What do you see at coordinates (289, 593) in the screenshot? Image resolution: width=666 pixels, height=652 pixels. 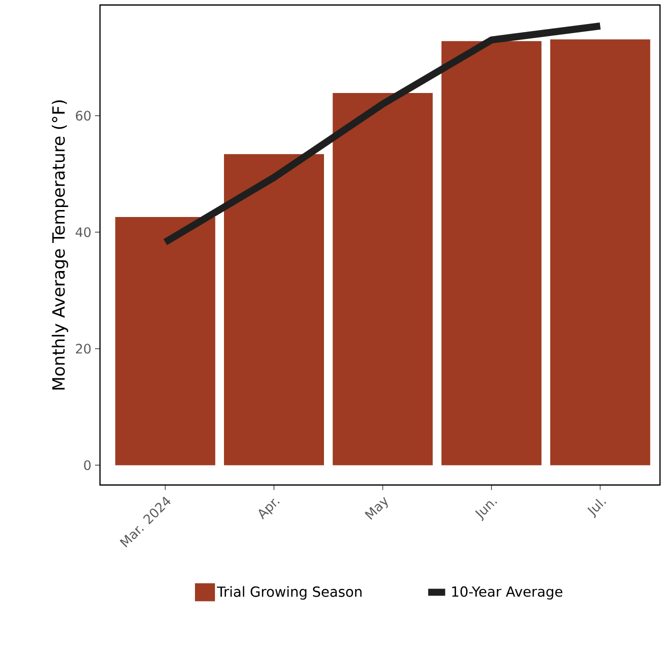 I see `legend-label: Trial Growing Season` at bounding box center [289, 593].